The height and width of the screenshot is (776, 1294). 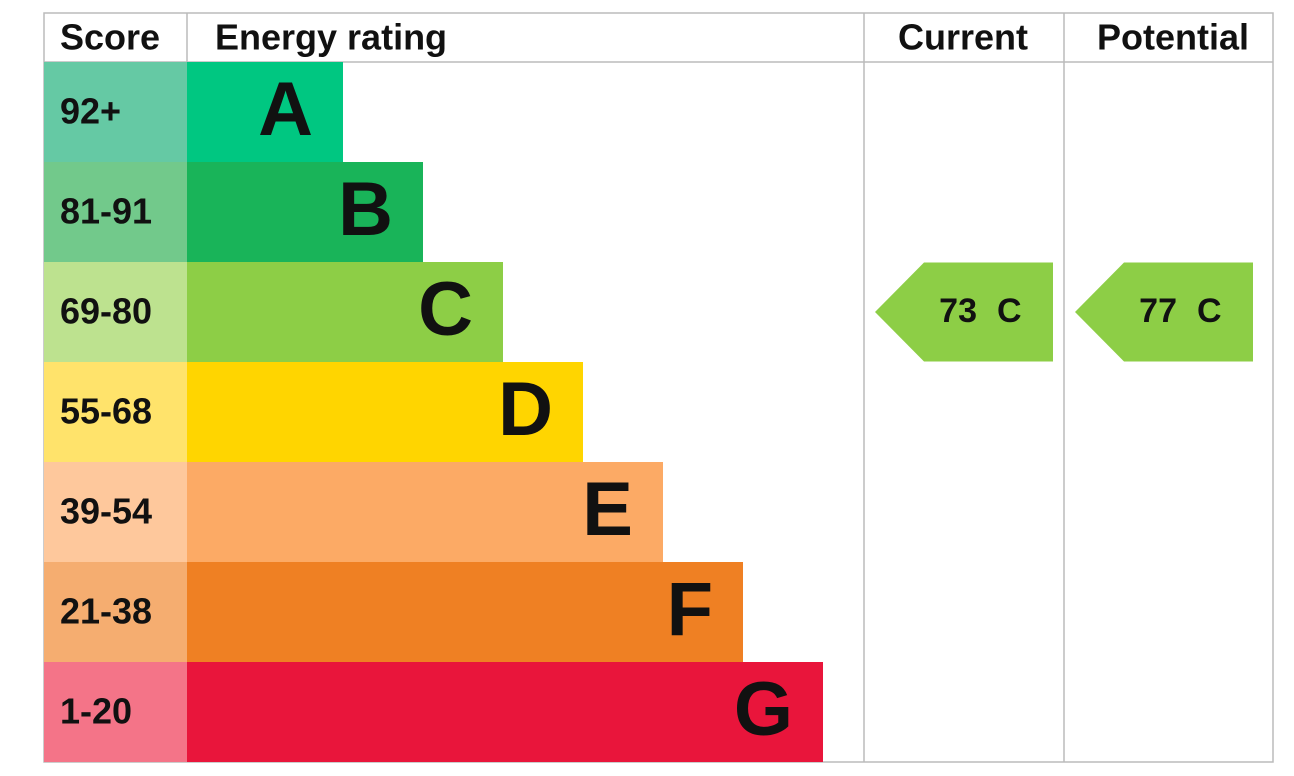 What do you see at coordinates (285, 109) in the screenshot?
I see `rating-letter: A` at bounding box center [285, 109].